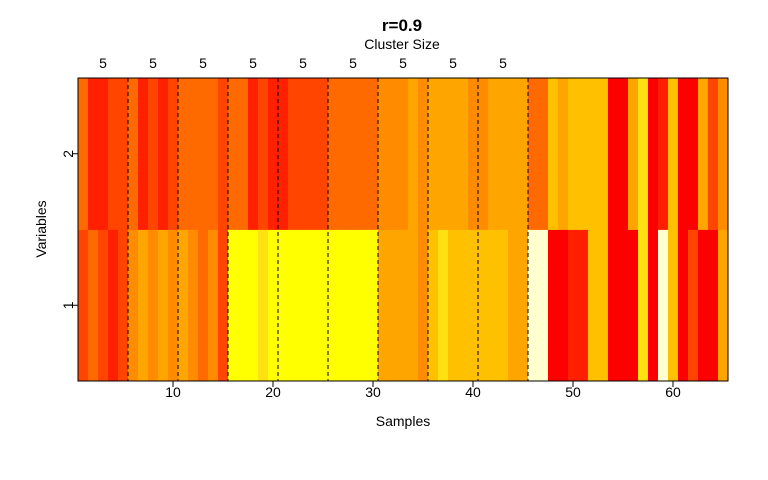 The image size is (768, 480). I want to click on y-tick-label: 1, so click(68, 305).